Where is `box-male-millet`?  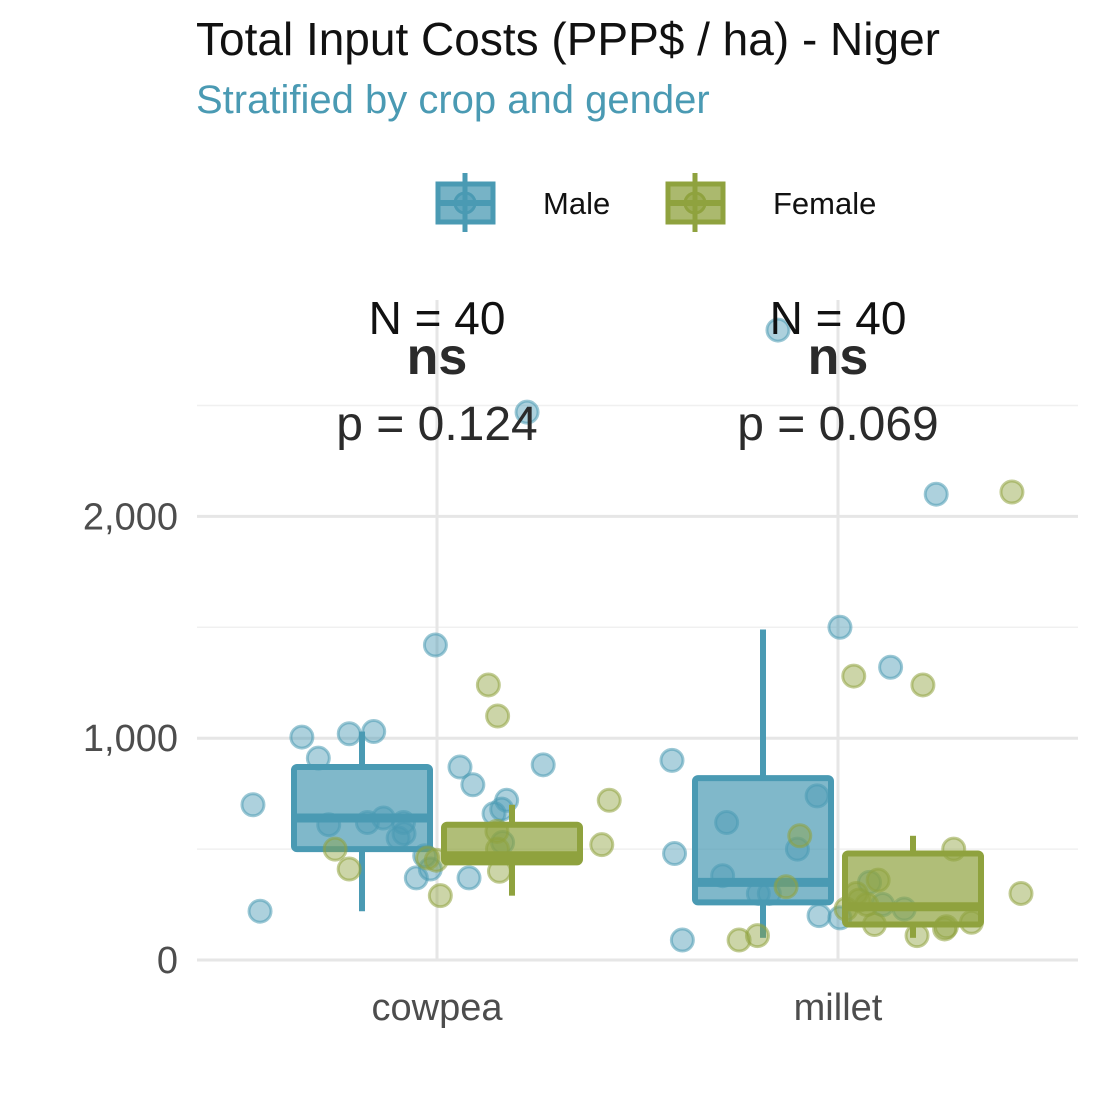
box-male-millet is located at coordinates (763, 783).